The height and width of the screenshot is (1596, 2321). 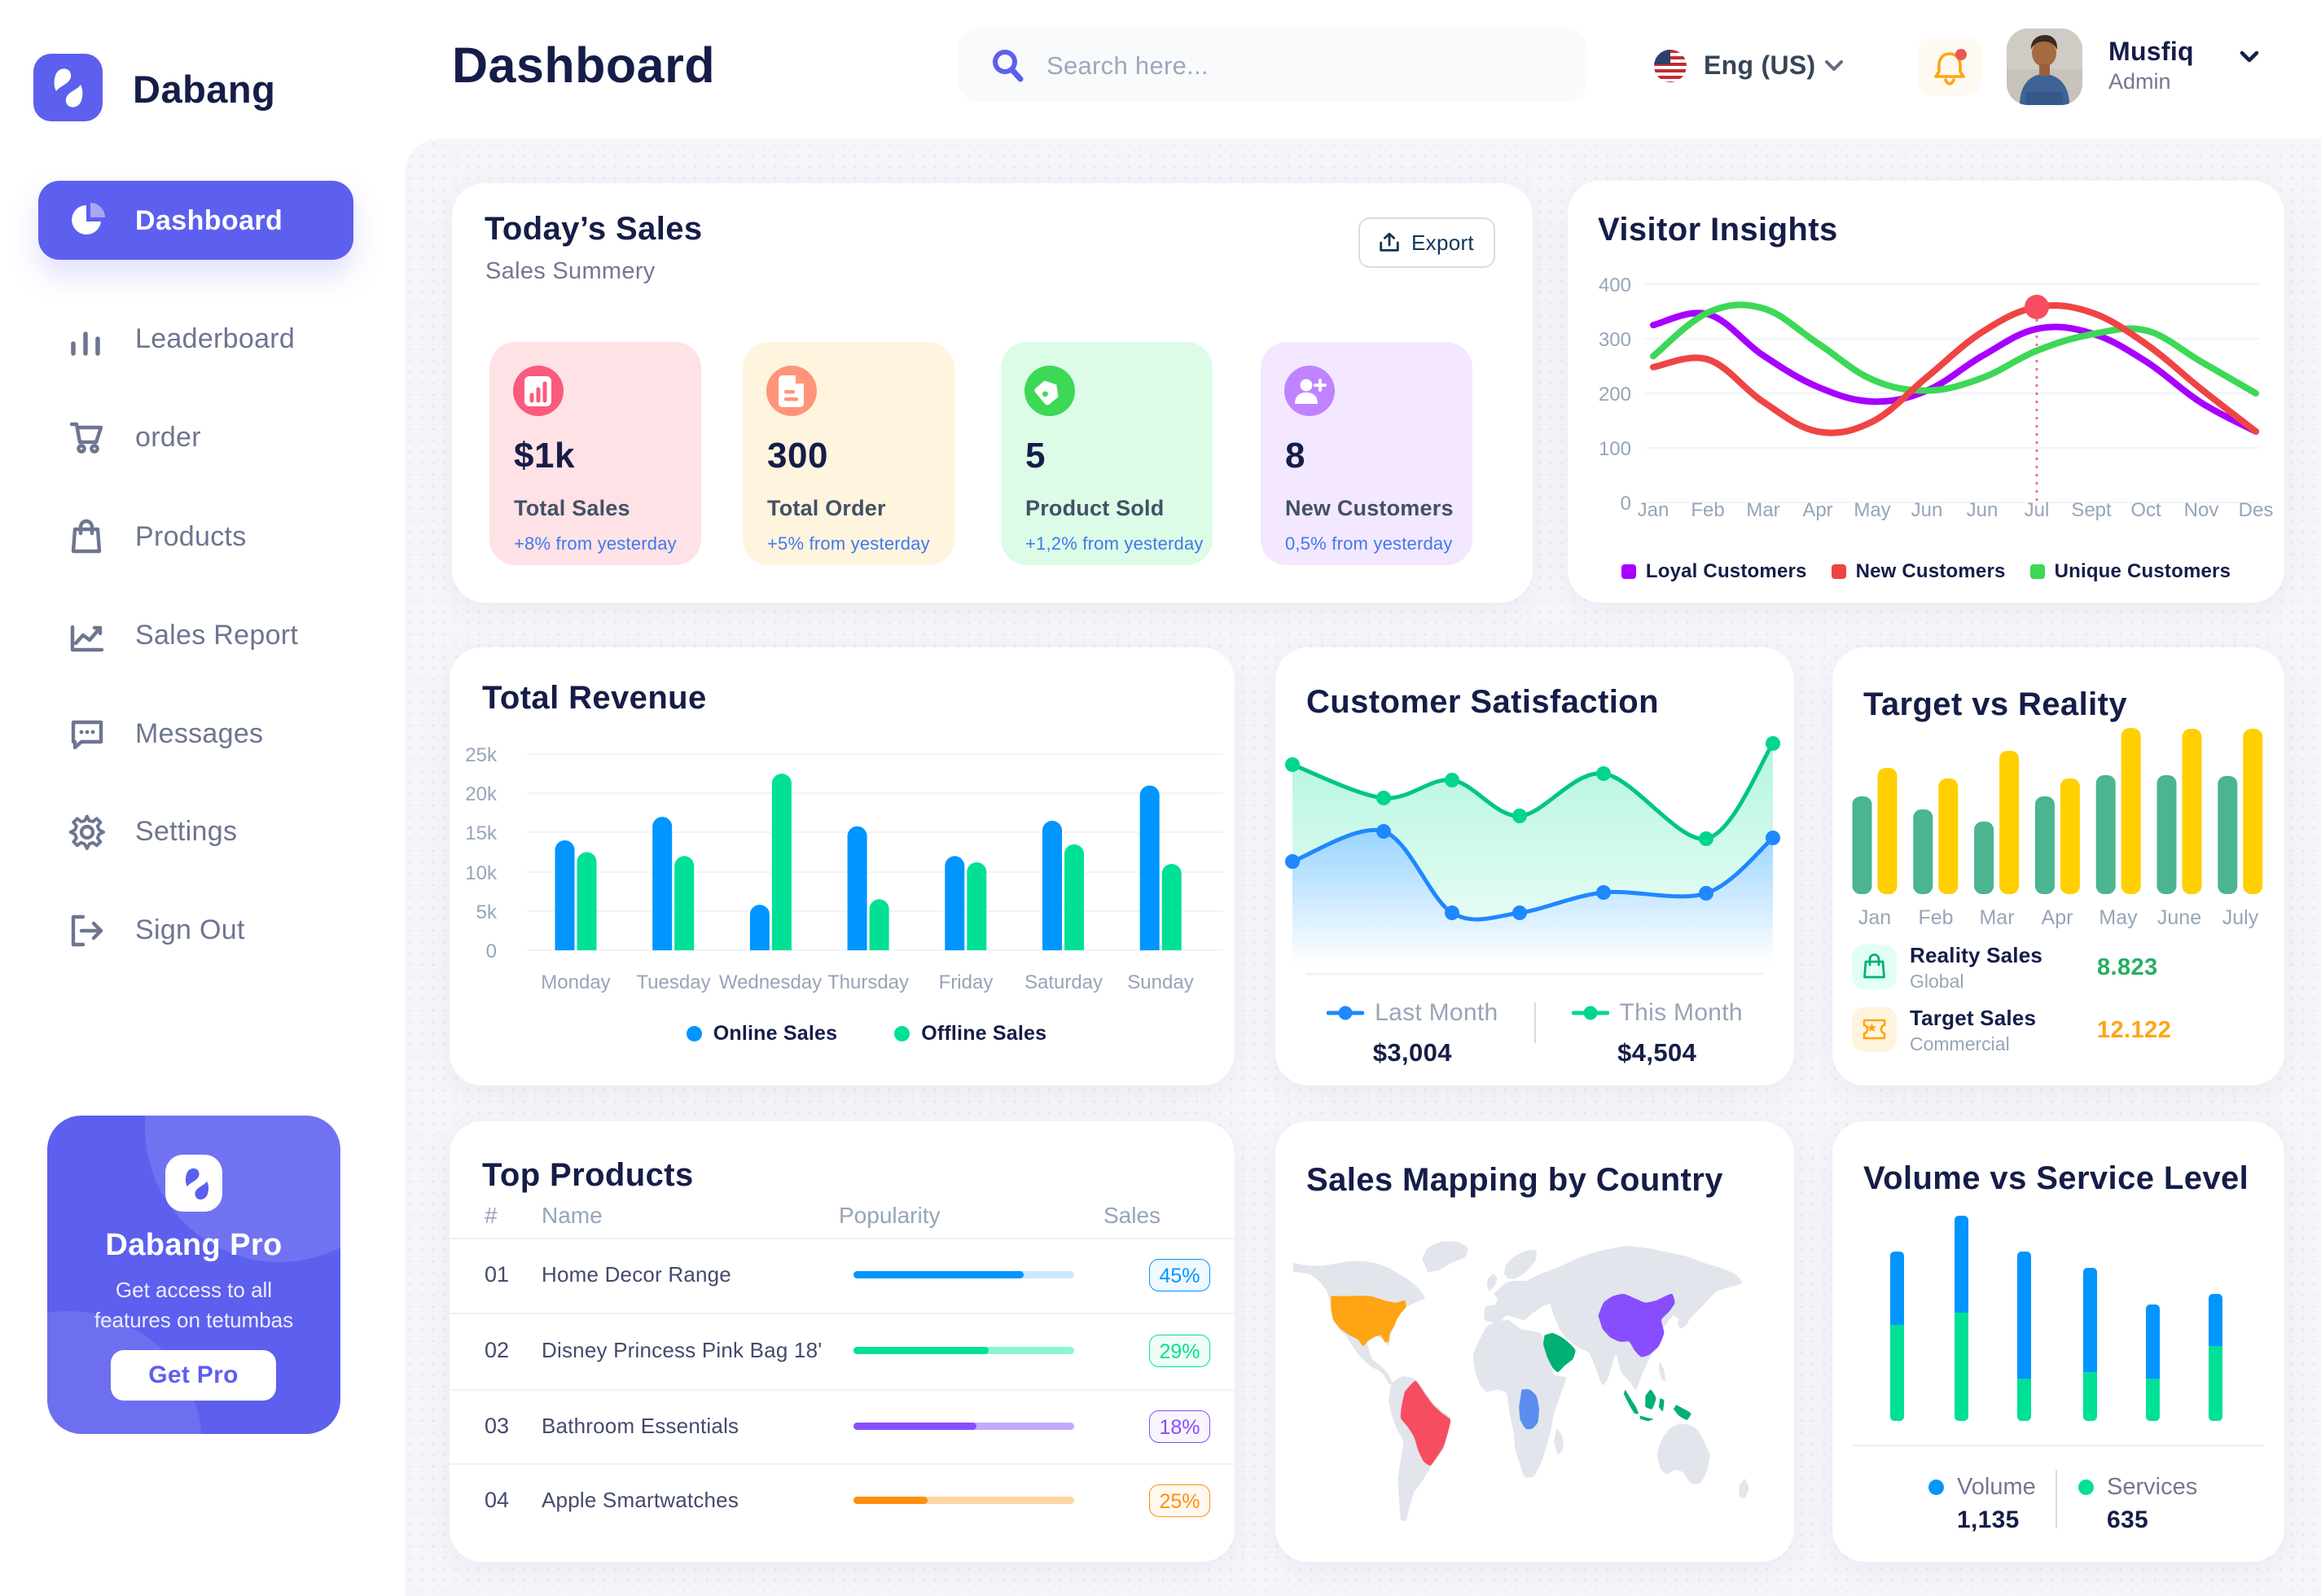 I want to click on svg-text: June, so click(x=2179, y=917).